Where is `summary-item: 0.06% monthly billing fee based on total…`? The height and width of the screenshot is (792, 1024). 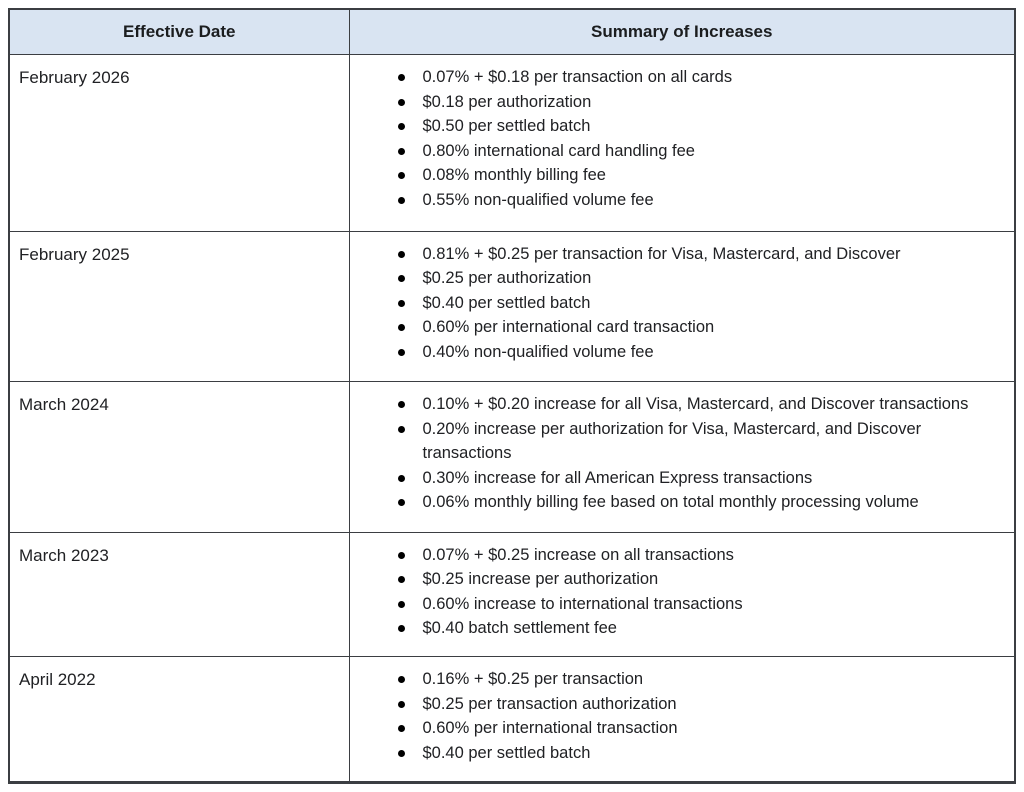
summary-item: 0.06% monthly billing fee based on total… is located at coordinates (698, 502).